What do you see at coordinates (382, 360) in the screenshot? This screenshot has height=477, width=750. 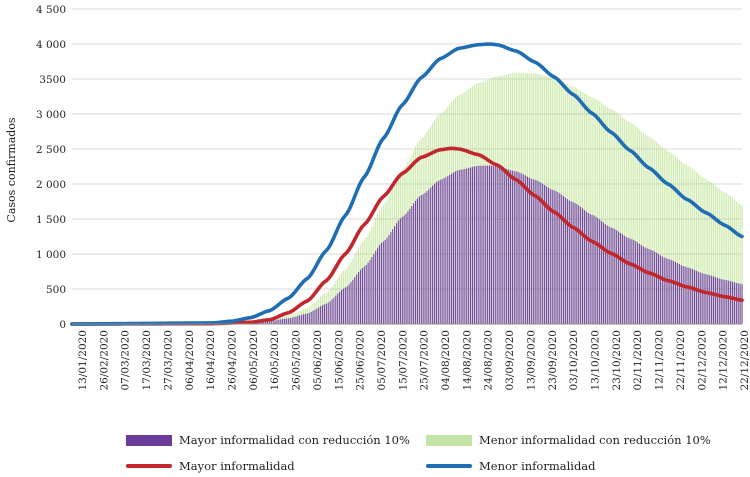 I see `x-tick-label: 05/07/2020` at bounding box center [382, 360].